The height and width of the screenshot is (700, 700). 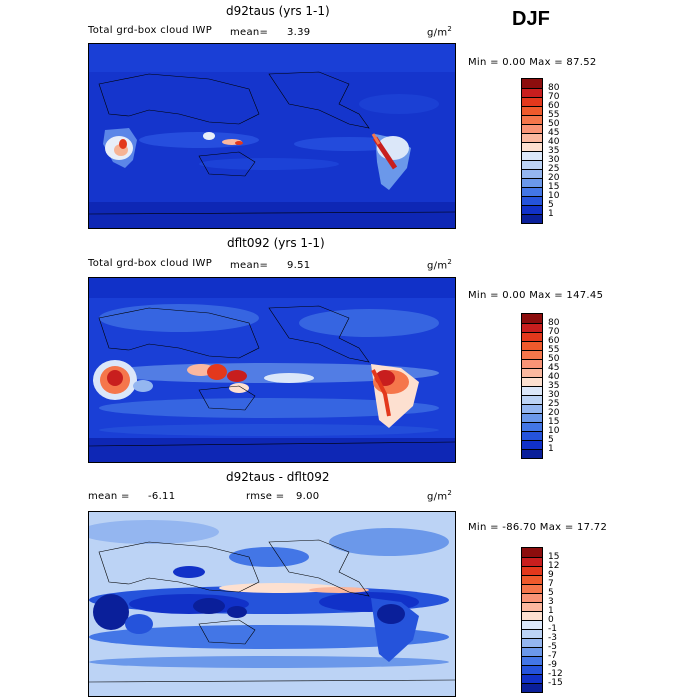 I want to click on panel-3-units: g/m2, so click(x=440, y=496).